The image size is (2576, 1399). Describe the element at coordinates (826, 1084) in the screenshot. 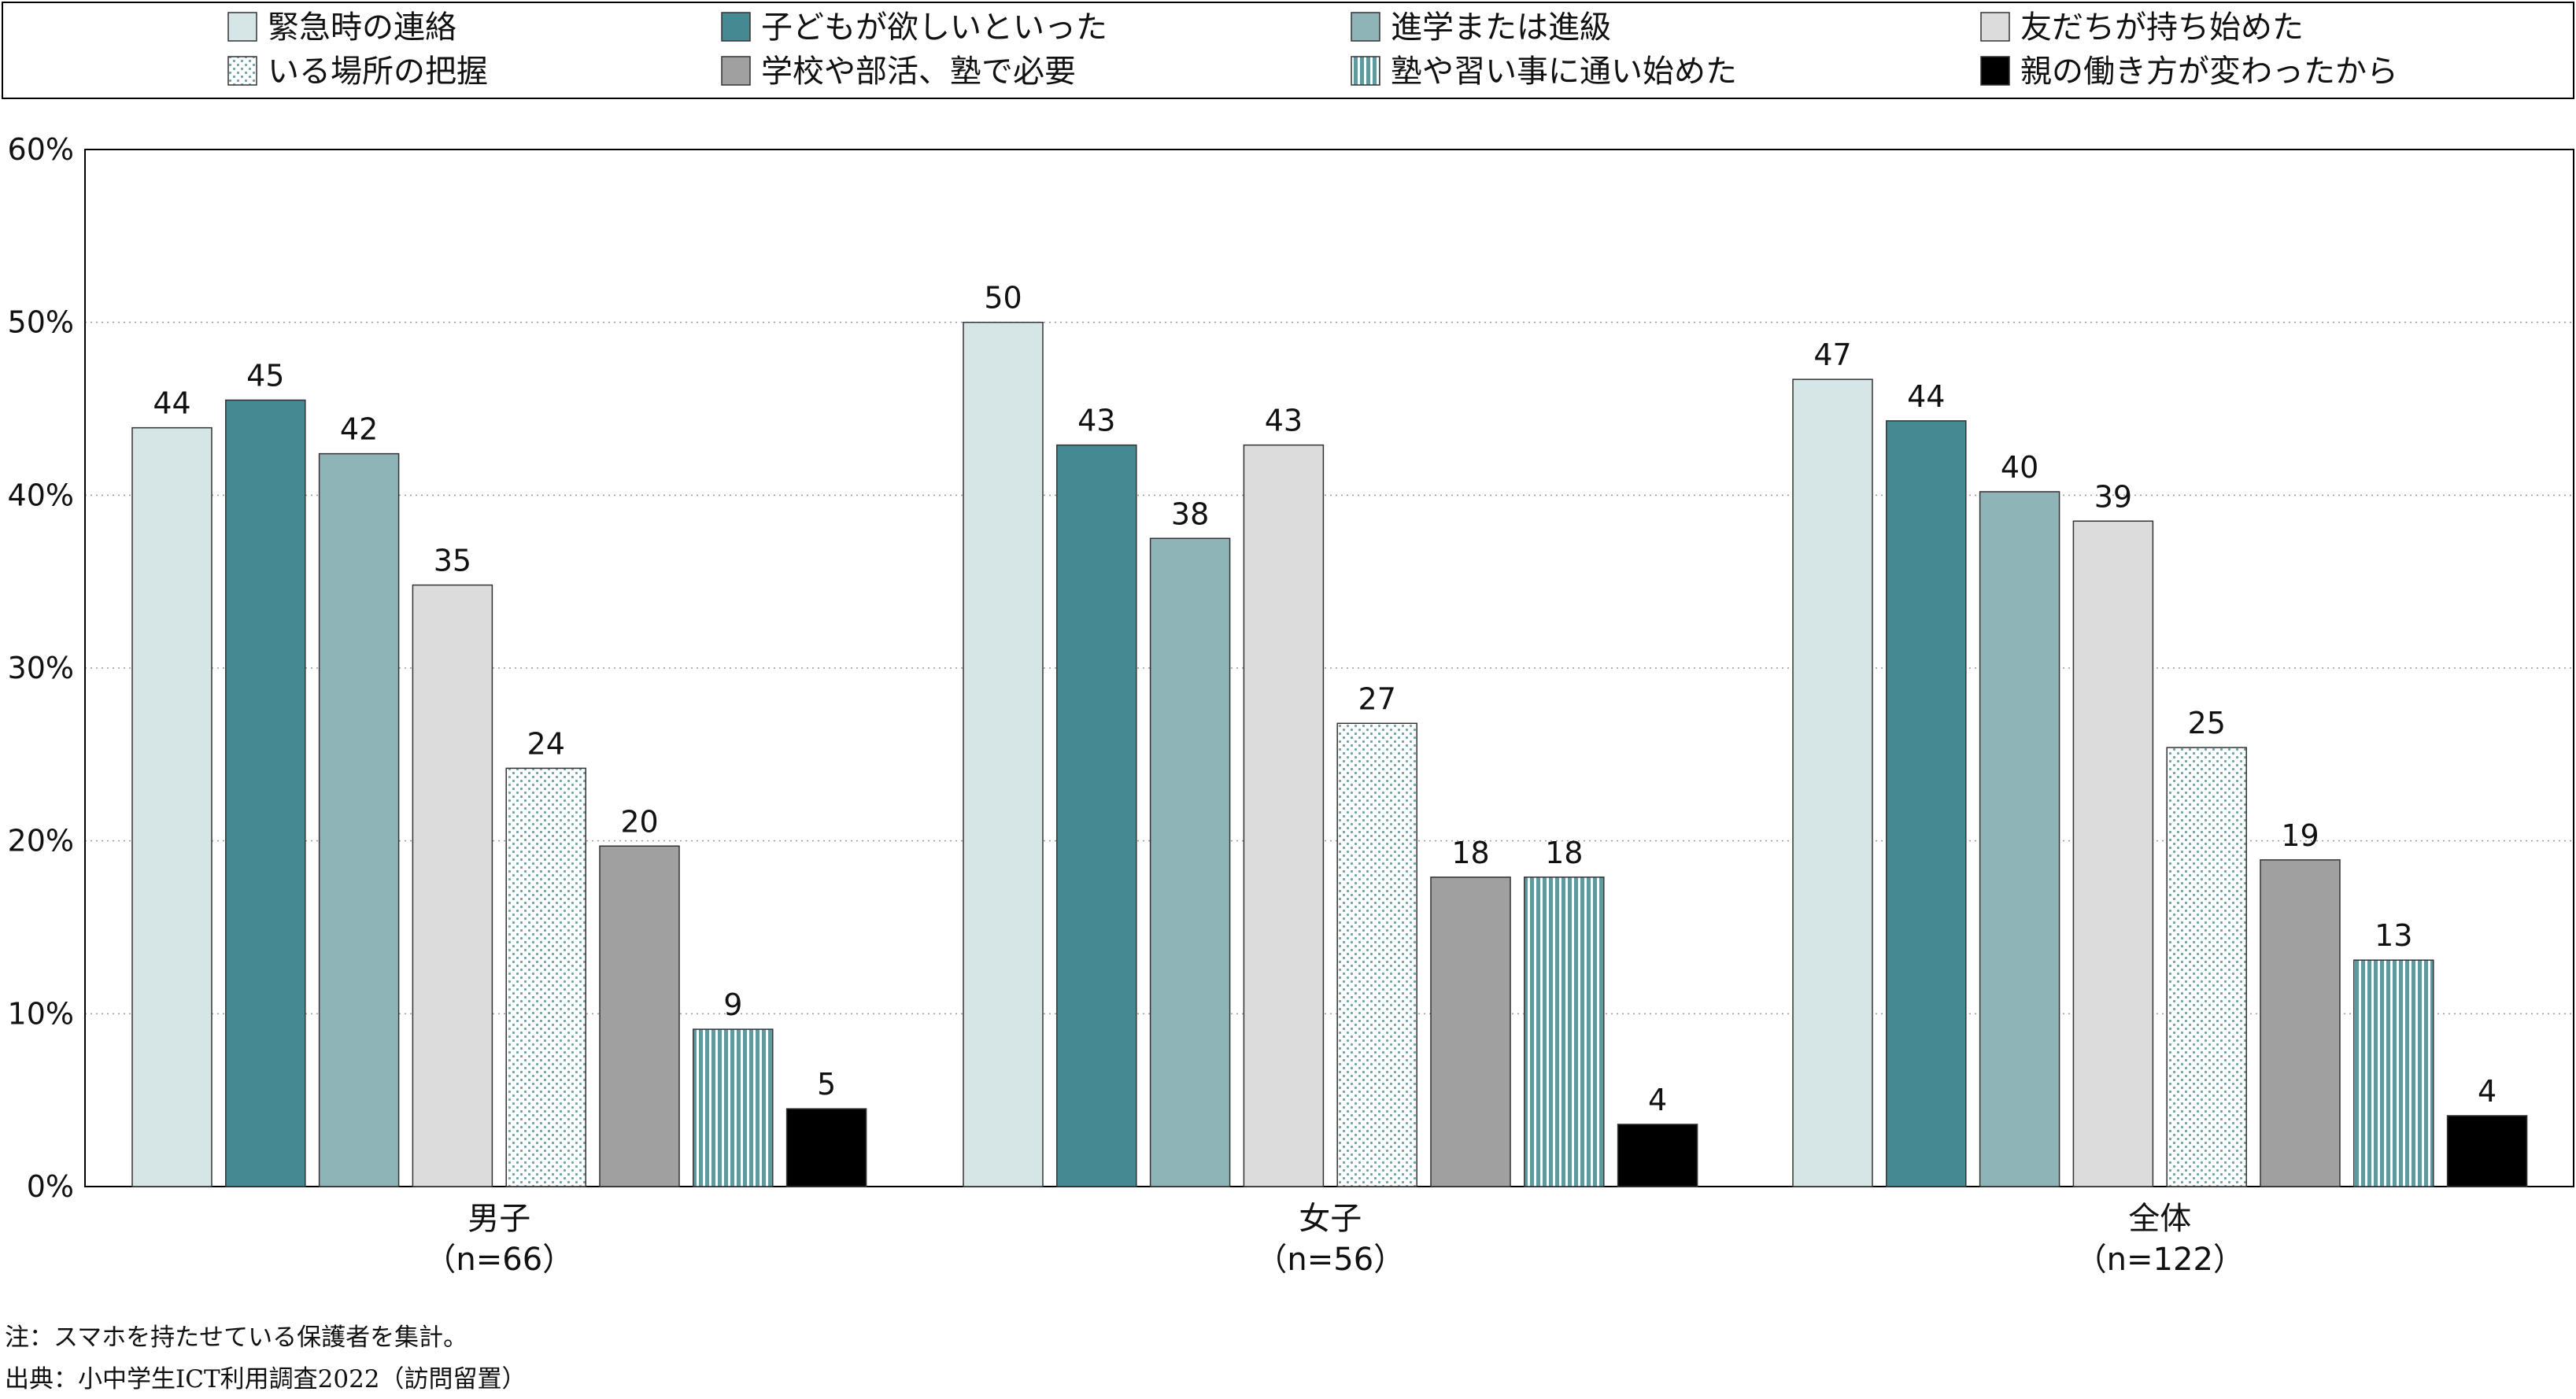

I see `bar-value-label: 5` at that location.